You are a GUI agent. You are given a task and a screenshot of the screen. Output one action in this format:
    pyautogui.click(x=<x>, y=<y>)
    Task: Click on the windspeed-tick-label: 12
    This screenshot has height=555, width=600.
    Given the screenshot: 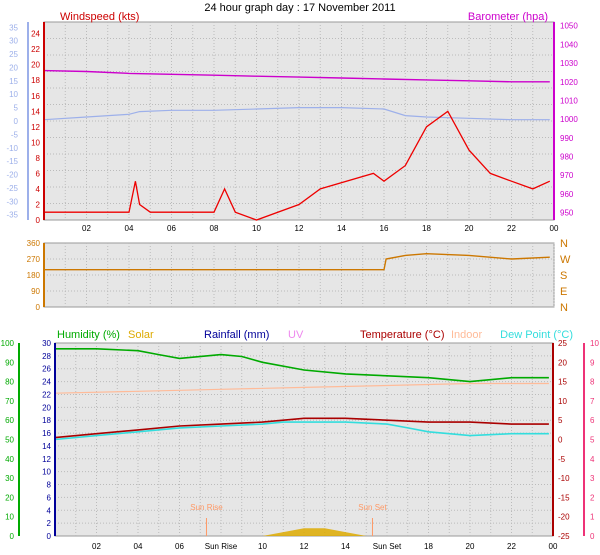 What is the action you would take?
    pyautogui.click(x=35, y=127)
    